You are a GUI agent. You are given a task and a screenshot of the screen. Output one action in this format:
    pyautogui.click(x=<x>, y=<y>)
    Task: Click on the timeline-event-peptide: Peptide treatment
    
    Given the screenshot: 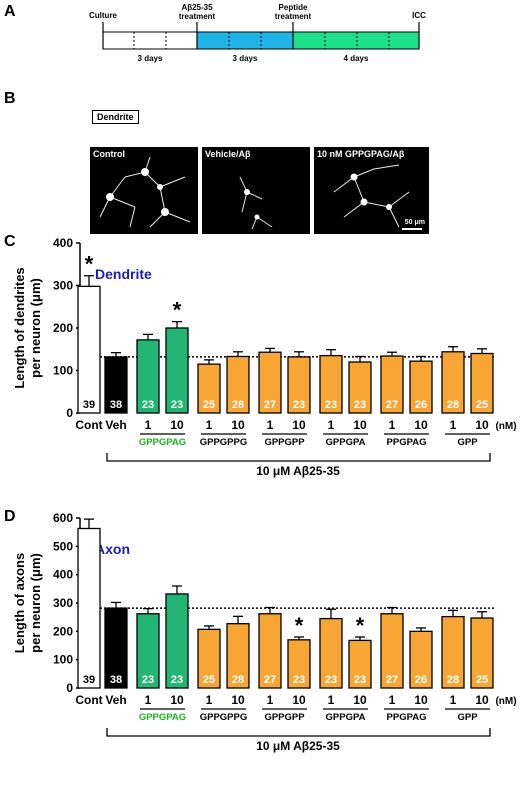 What is the action you would take?
    pyautogui.click(x=293, y=12)
    